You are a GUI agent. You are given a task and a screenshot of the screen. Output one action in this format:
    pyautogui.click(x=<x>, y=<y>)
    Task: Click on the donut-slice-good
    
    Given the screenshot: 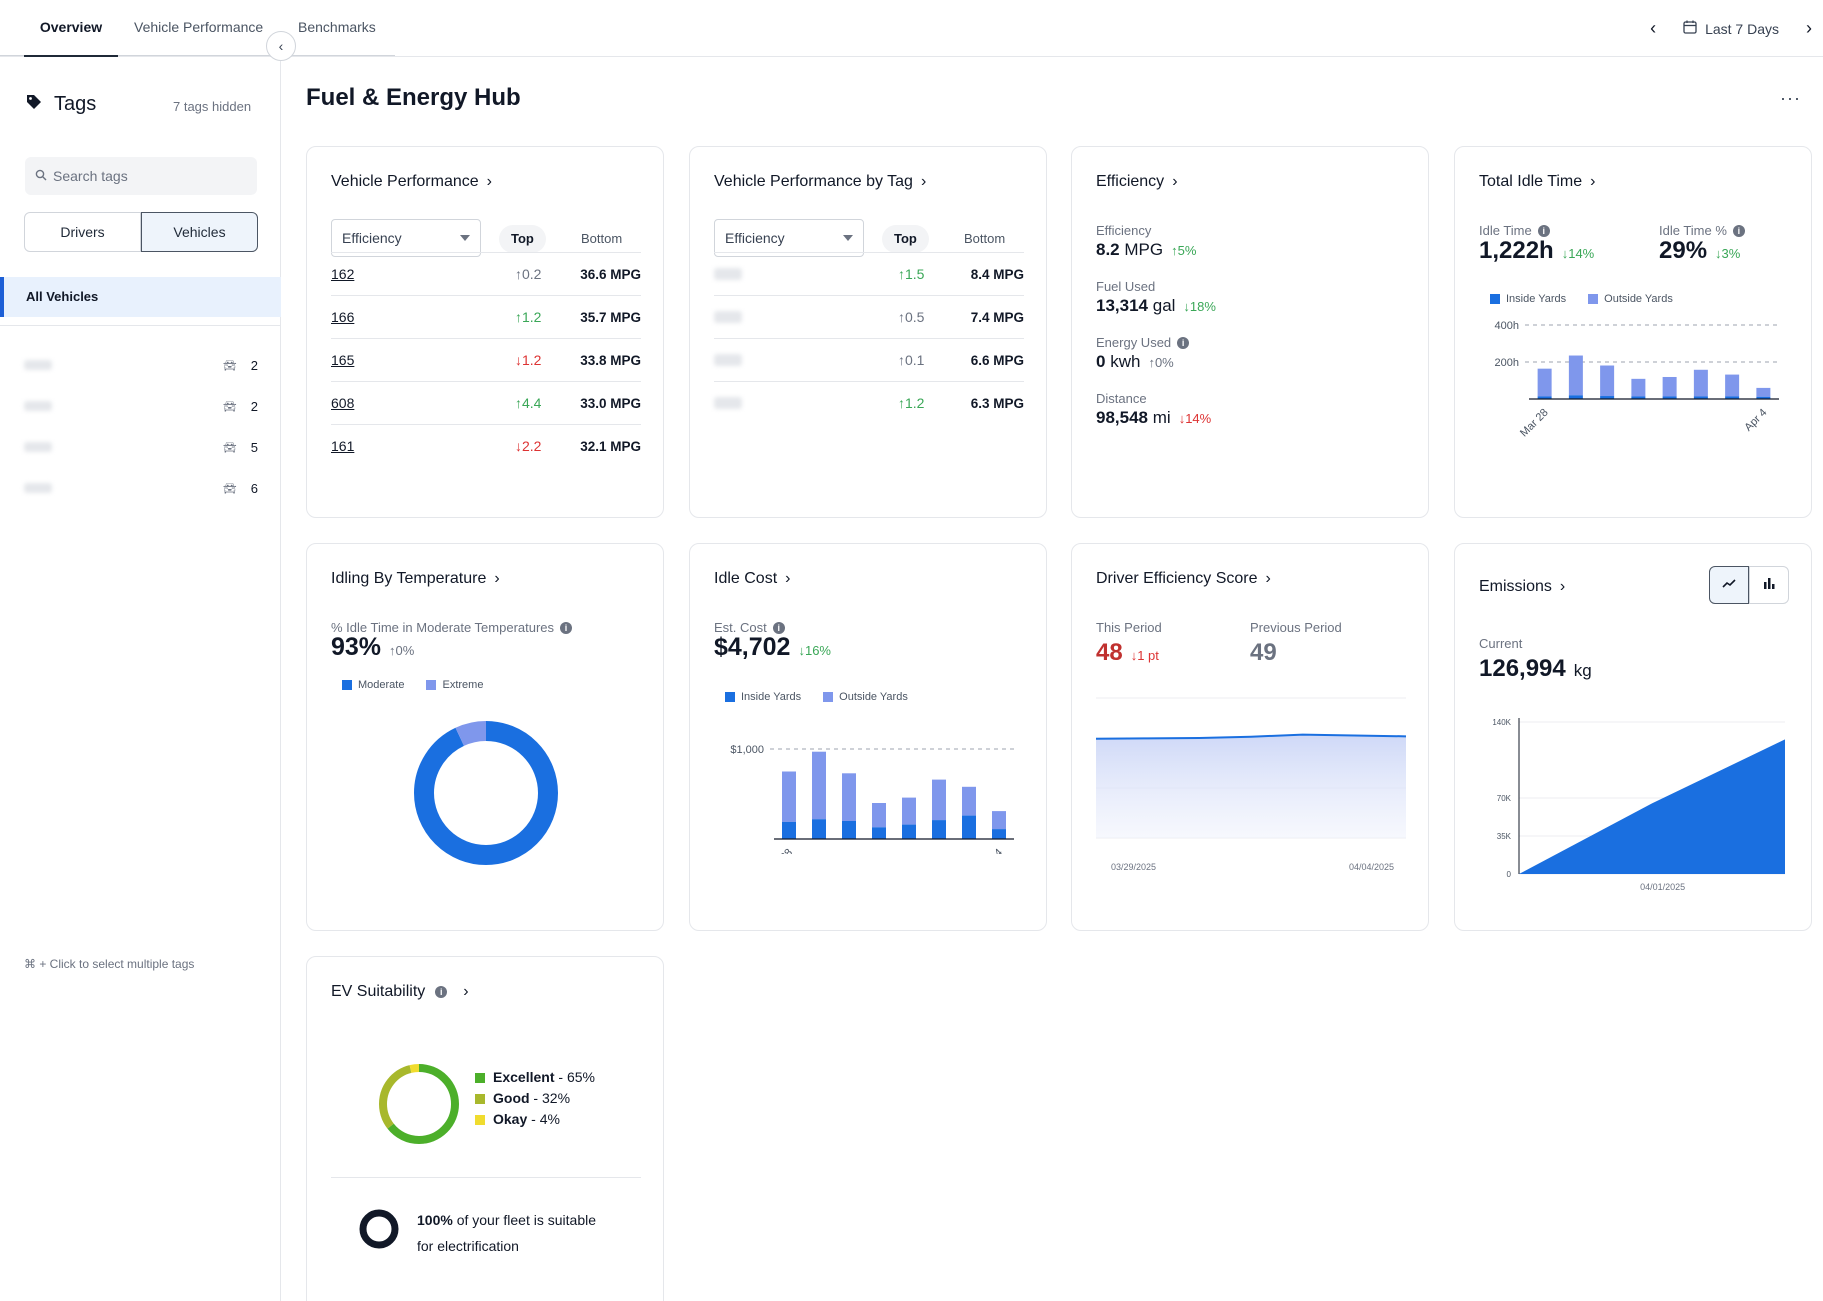 What is the action you would take?
    pyautogui.click(x=419, y=1104)
    